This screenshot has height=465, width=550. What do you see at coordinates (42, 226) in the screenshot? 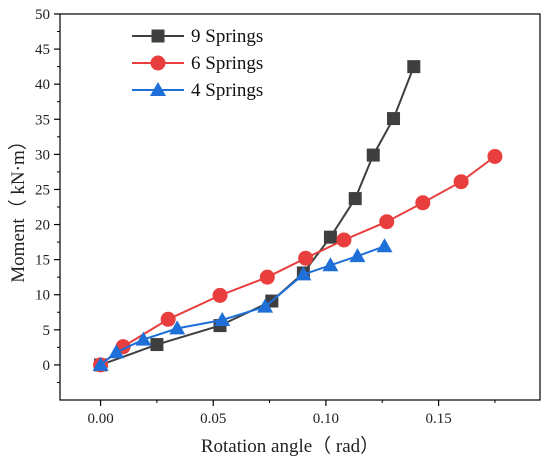
I see `y-tick-label: 20` at bounding box center [42, 226].